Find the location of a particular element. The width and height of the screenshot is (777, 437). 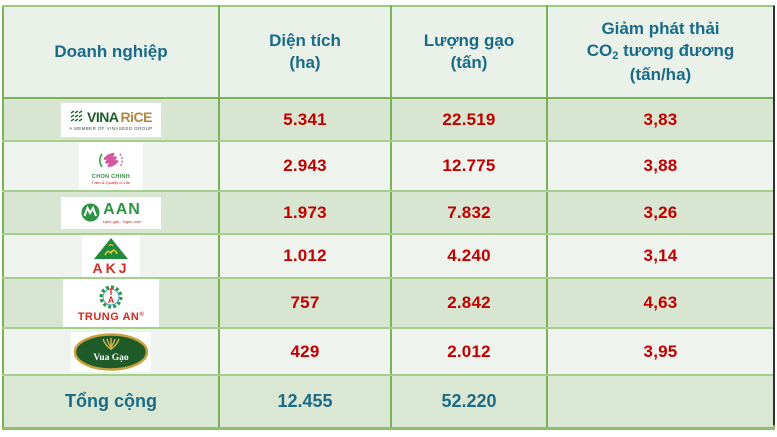

header-rice-line1: Lượng gạo is located at coordinates (469, 40).